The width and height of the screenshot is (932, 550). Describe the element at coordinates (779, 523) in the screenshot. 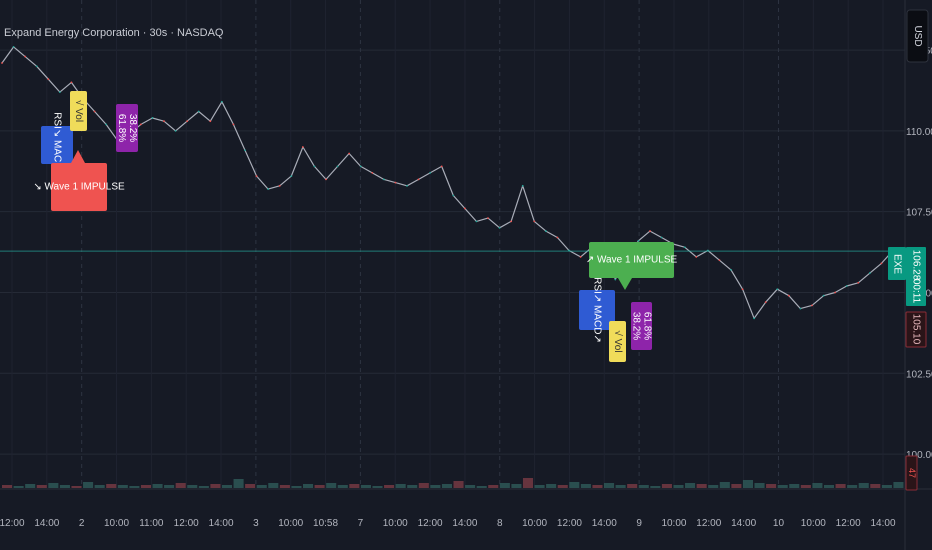

I see `x-tick-label: 10` at that location.